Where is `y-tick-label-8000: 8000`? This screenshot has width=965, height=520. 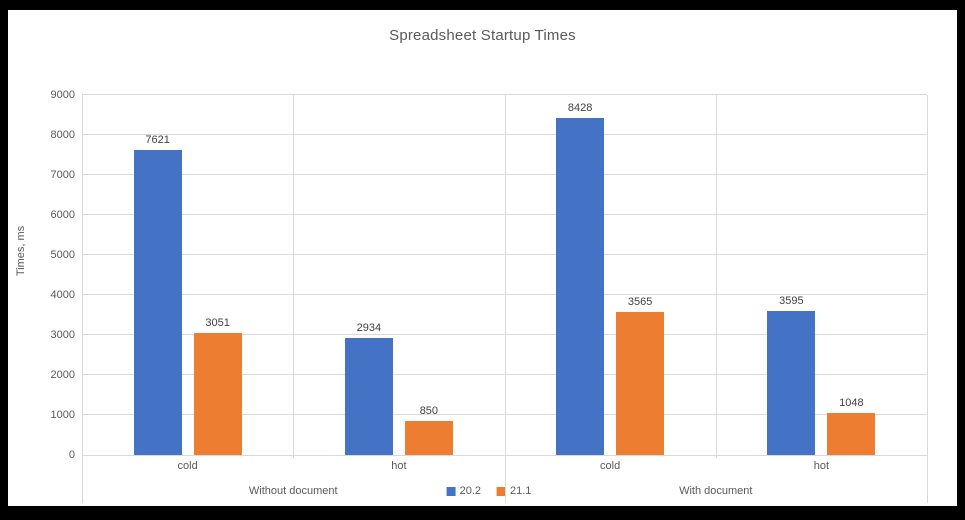 y-tick-label-8000: 8000 is located at coordinates (62, 135).